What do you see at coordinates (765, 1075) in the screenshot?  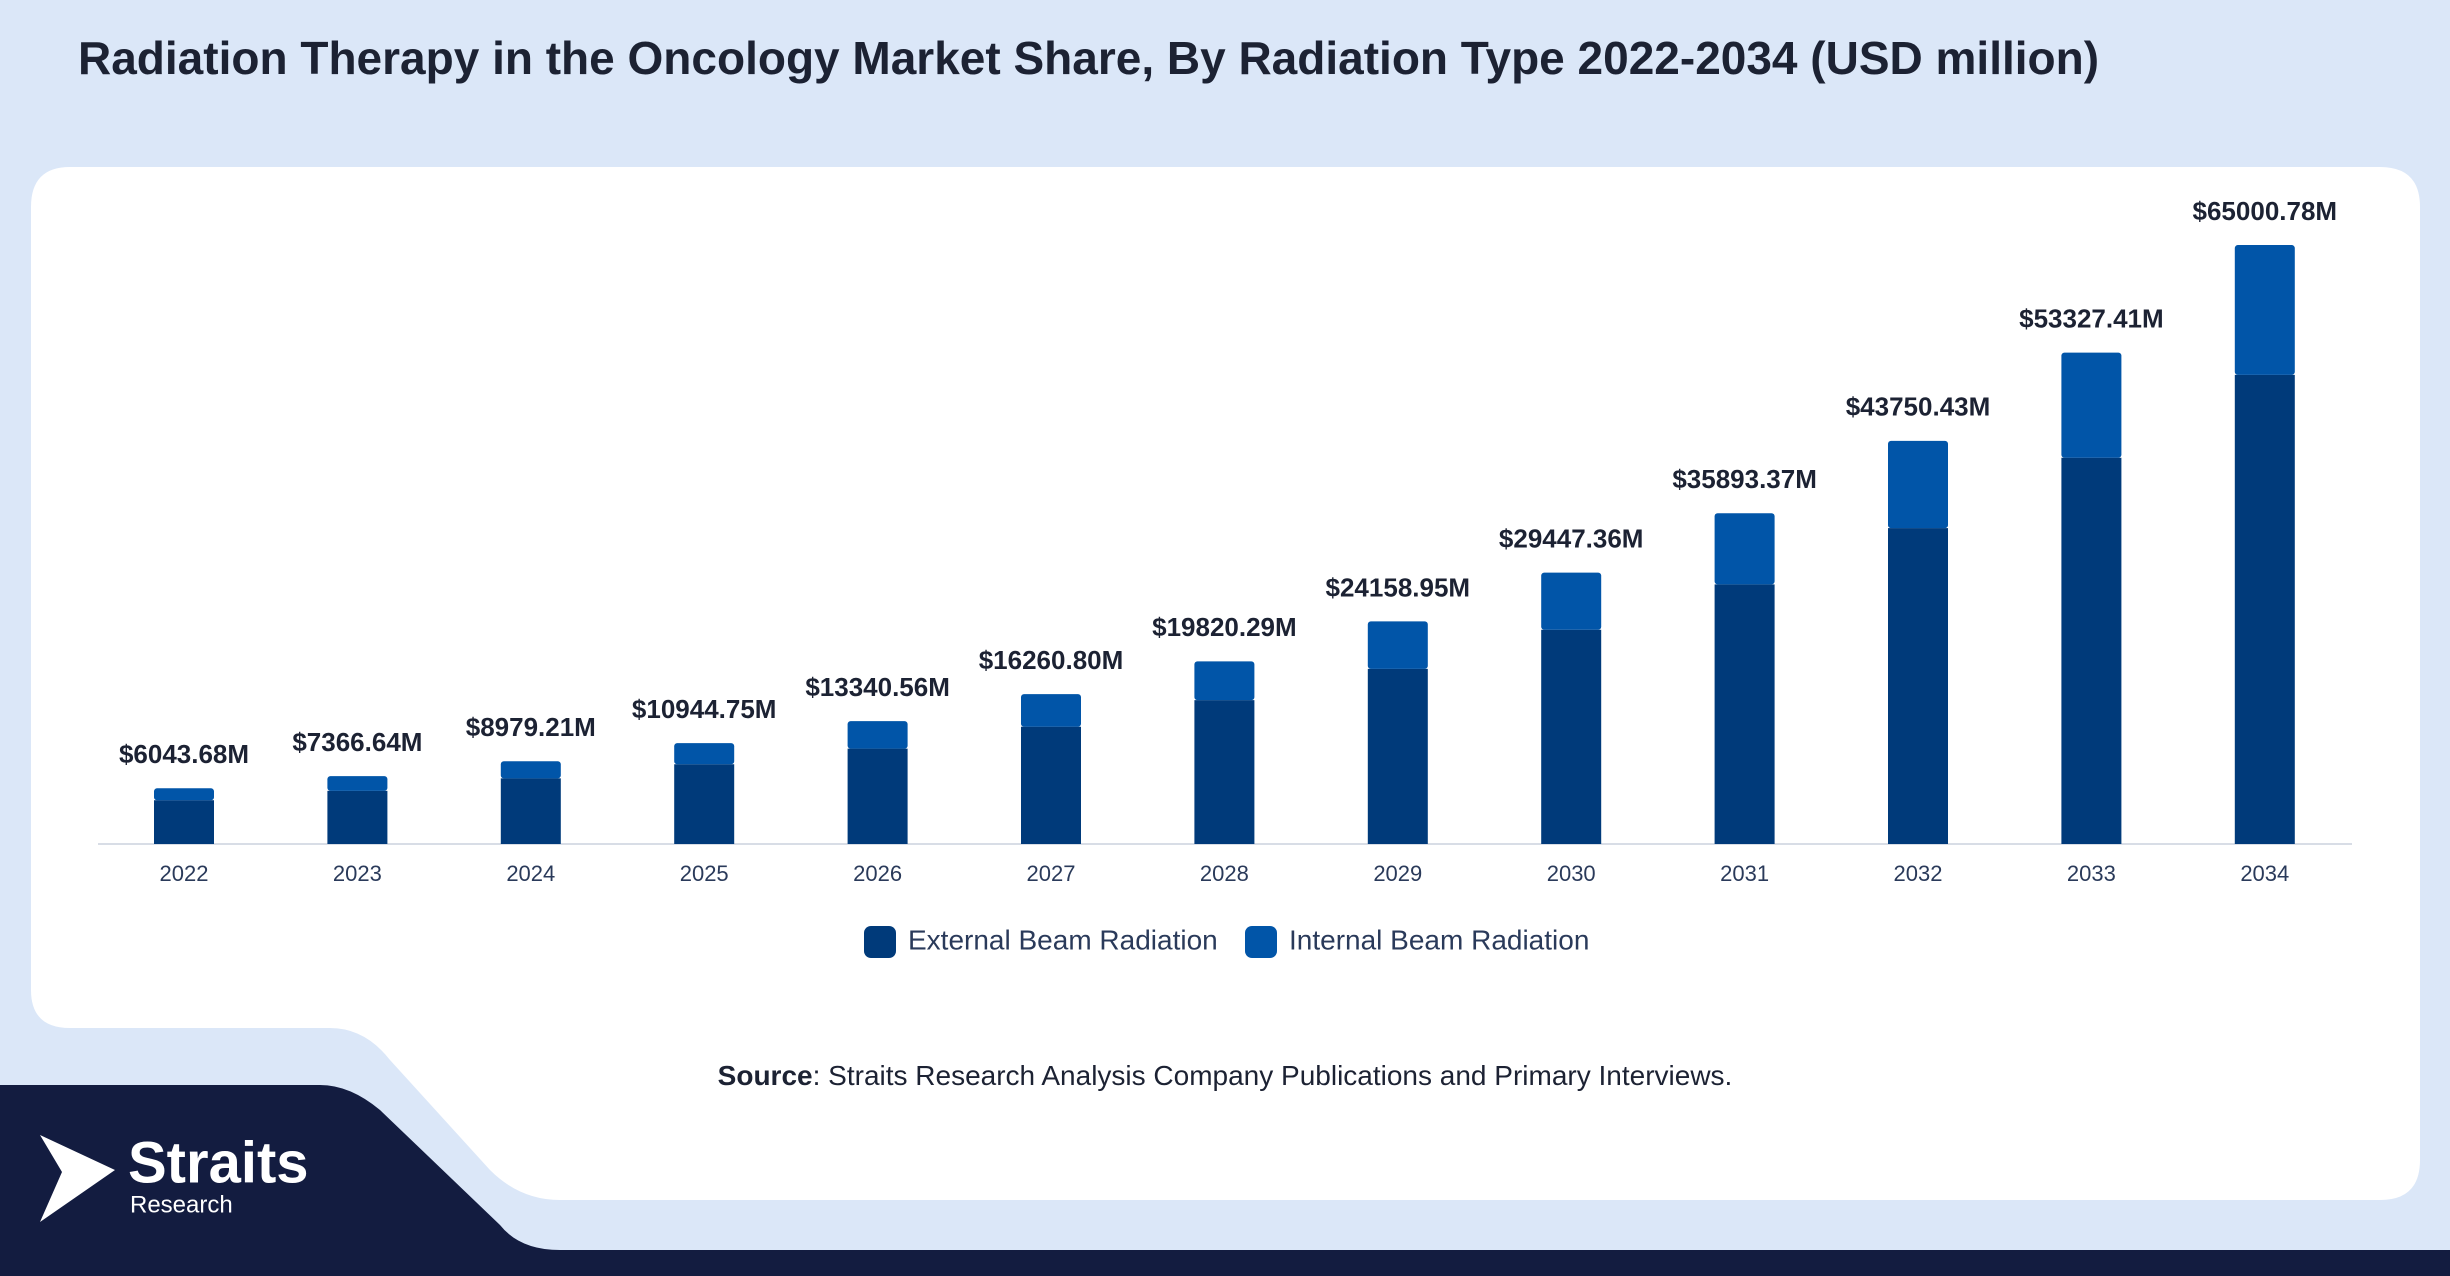 I see `source-label: Source` at bounding box center [765, 1075].